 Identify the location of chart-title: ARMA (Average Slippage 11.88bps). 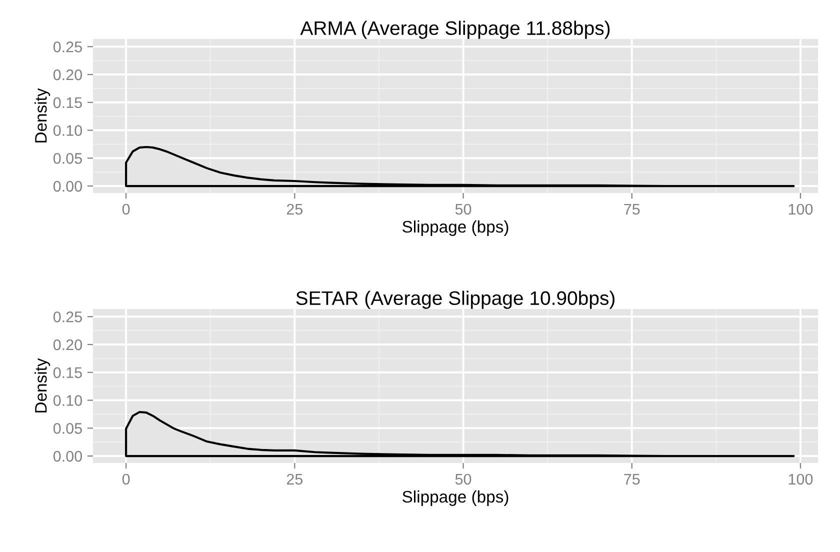
(455, 29).